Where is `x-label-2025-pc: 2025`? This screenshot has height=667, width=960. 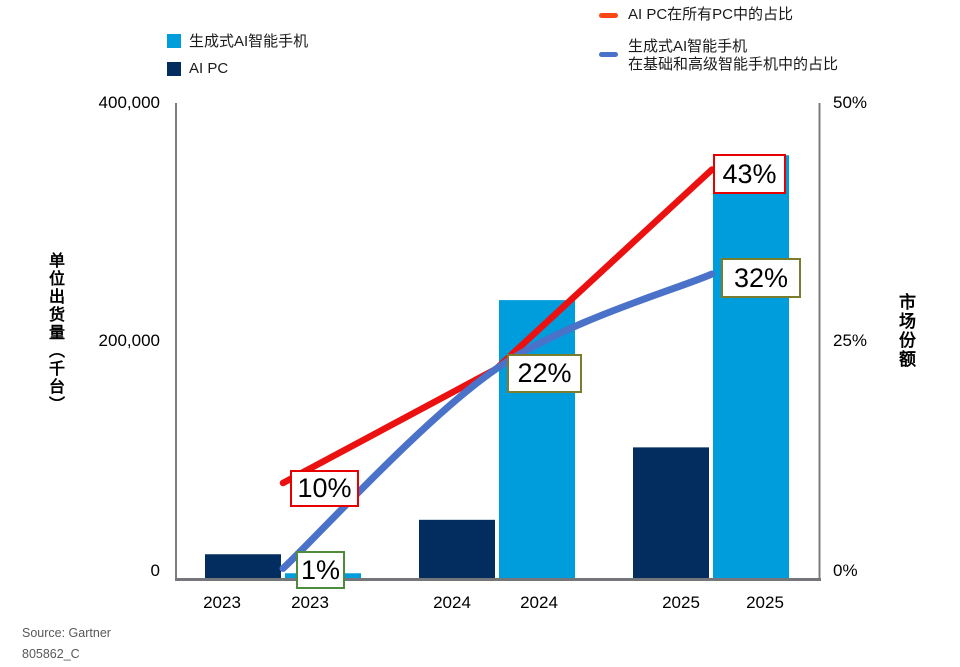
x-label-2025-pc: 2025 is located at coordinates (681, 602).